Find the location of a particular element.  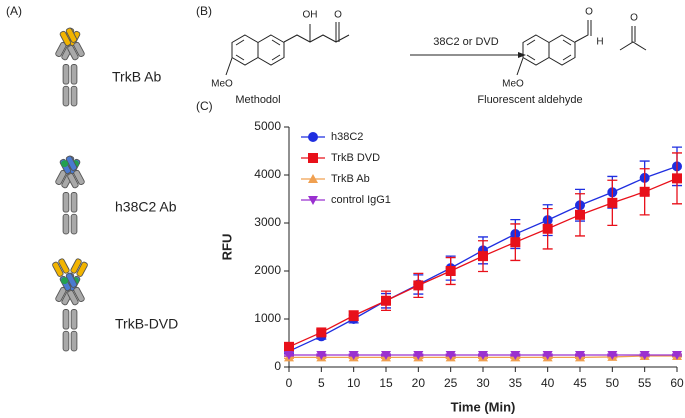

x-tick-label: 5 is located at coordinates (321, 383).